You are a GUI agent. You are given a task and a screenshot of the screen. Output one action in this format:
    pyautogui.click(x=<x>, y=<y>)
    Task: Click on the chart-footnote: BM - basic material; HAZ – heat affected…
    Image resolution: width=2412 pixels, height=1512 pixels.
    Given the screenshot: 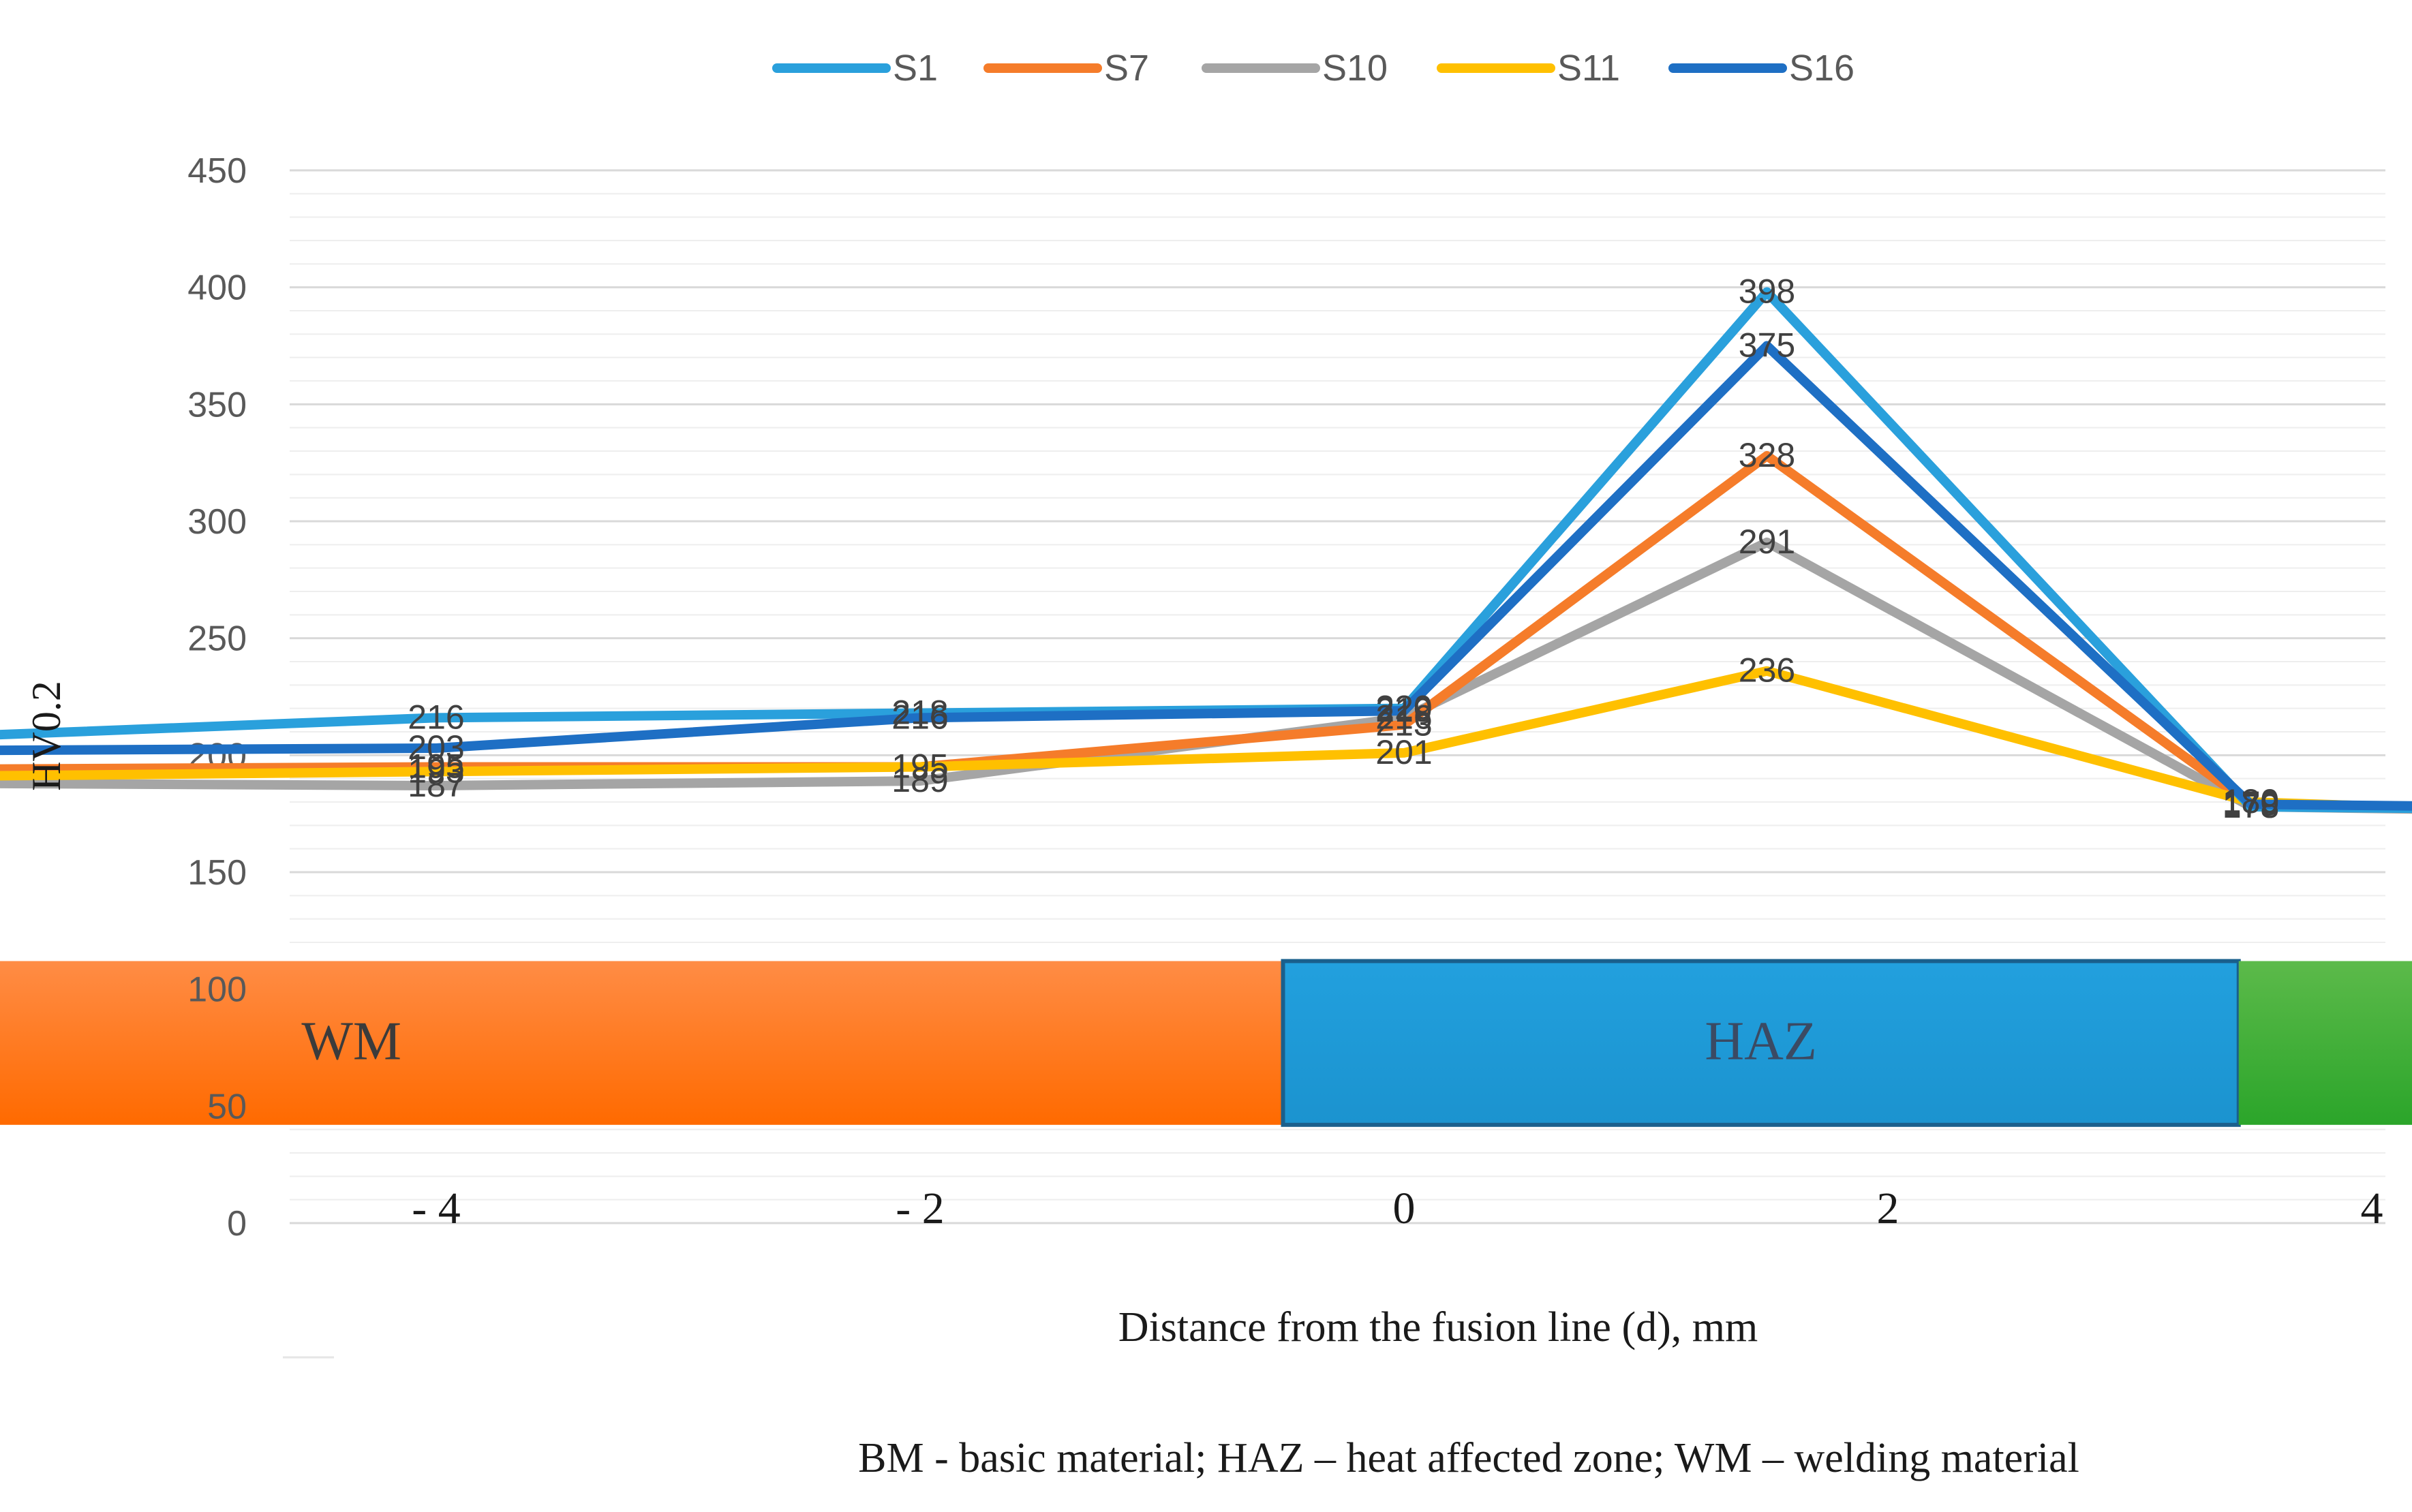 What is the action you would take?
    pyautogui.click(x=1468, y=1458)
    